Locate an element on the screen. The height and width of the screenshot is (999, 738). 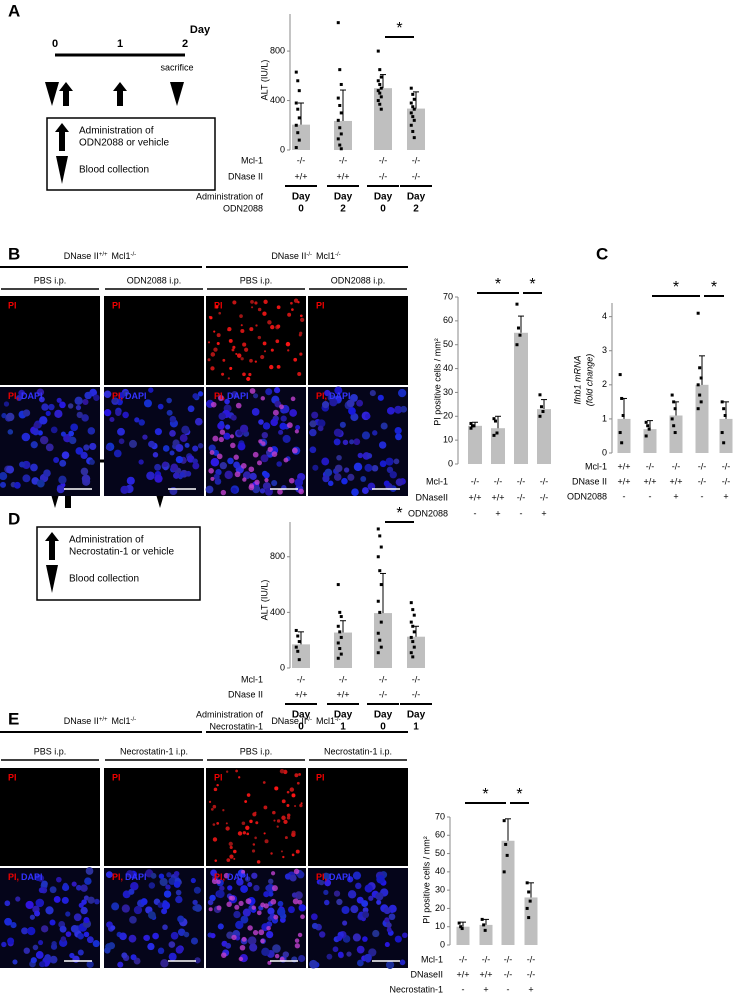
condition-prefix: Day is located at coordinates (343, 197).